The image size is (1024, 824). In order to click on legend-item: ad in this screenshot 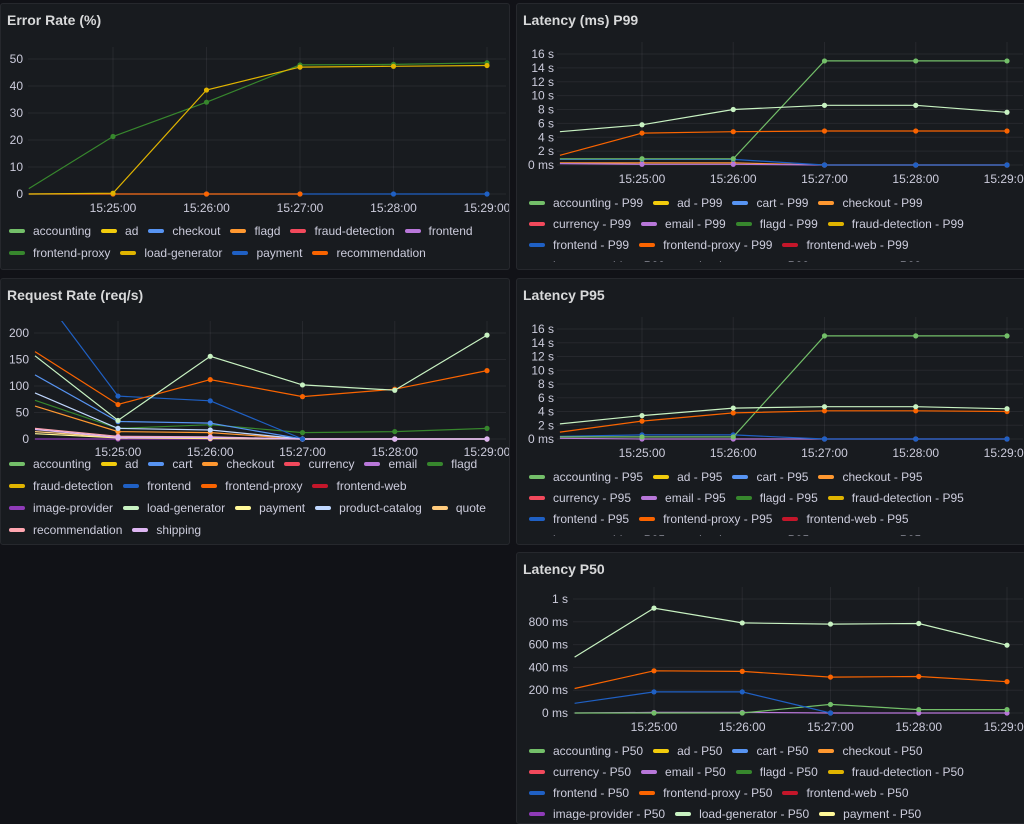, I will do `click(119, 463)`.